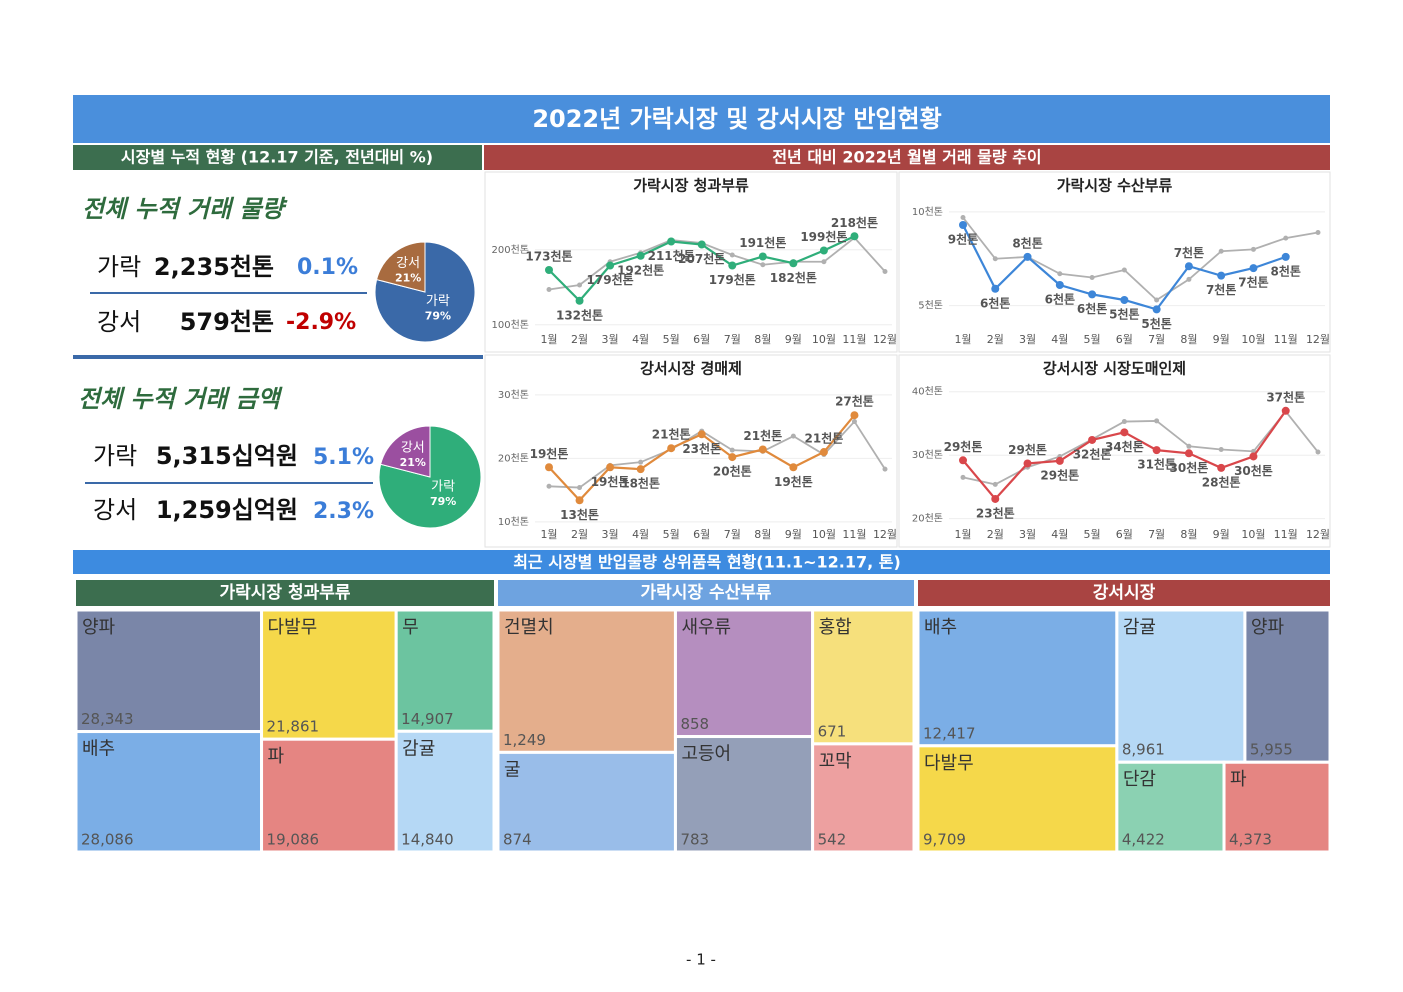 Image resolution: width=1403 pixels, height=992 pixels. Describe the element at coordinates (927, 212) in the screenshot. I see `y-tick-label: 10천톤` at that location.